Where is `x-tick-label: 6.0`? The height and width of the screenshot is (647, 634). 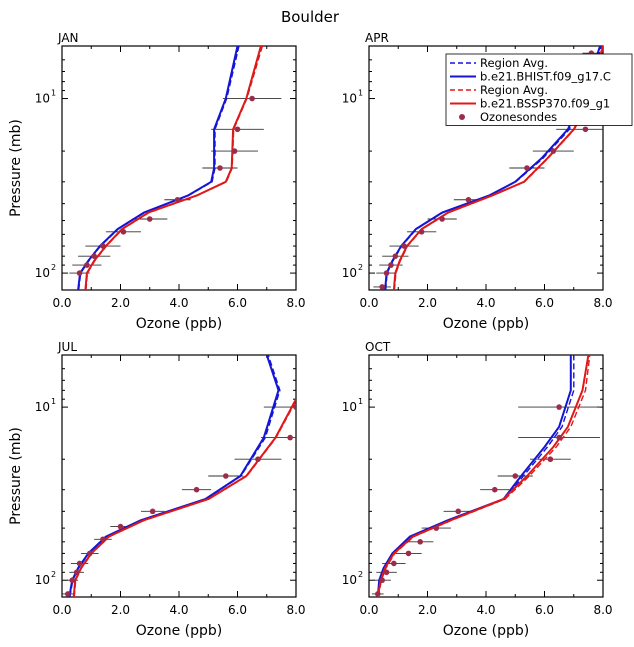
x-tick-label: 6.0 is located at coordinates (237, 303).